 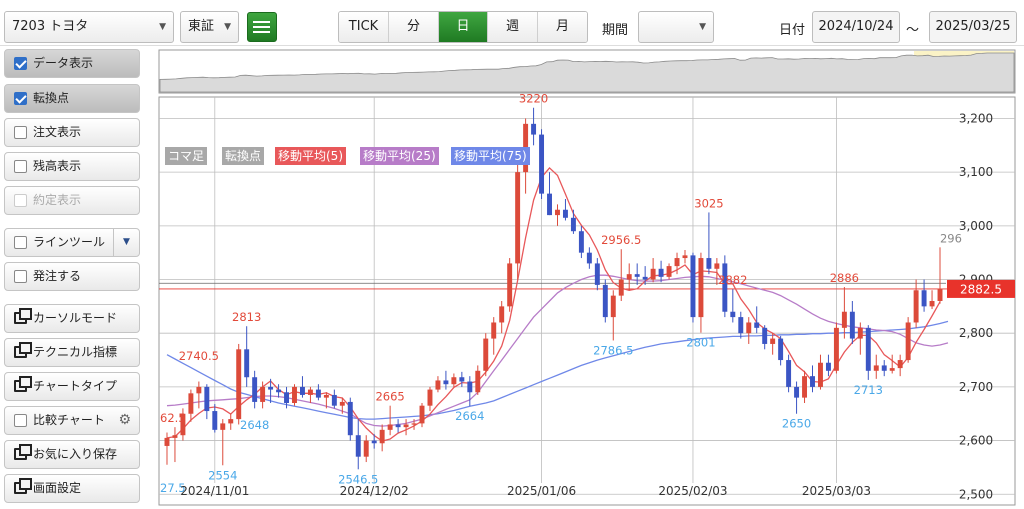 What do you see at coordinates (72, 454) in the screenshot?
I see `sidebar-item-save-favorite: お気に入り保存` at bounding box center [72, 454].